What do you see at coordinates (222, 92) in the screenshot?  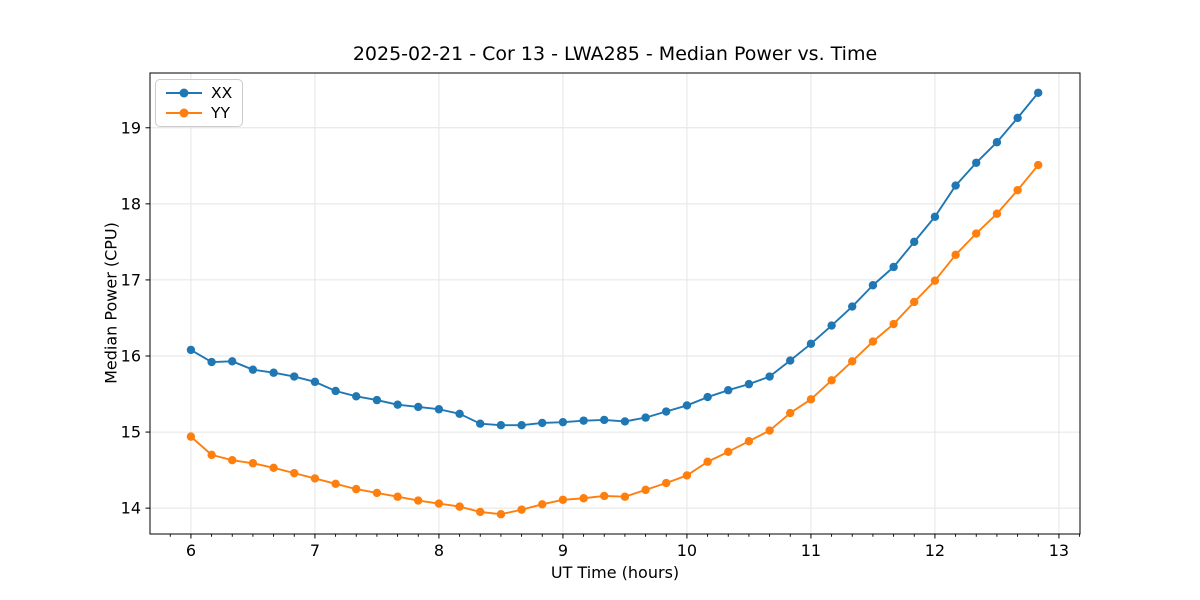 I see `legend-label-xx: XX` at bounding box center [222, 92].